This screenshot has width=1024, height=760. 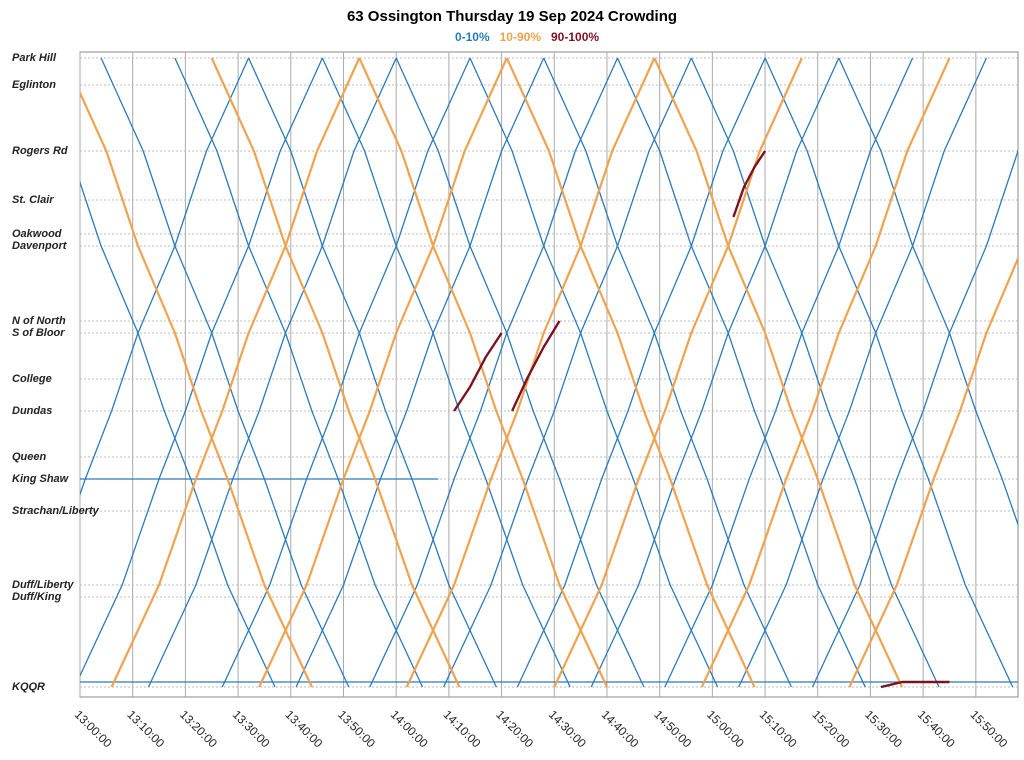 I want to click on y-tick-label: Davenport, so click(x=40, y=246).